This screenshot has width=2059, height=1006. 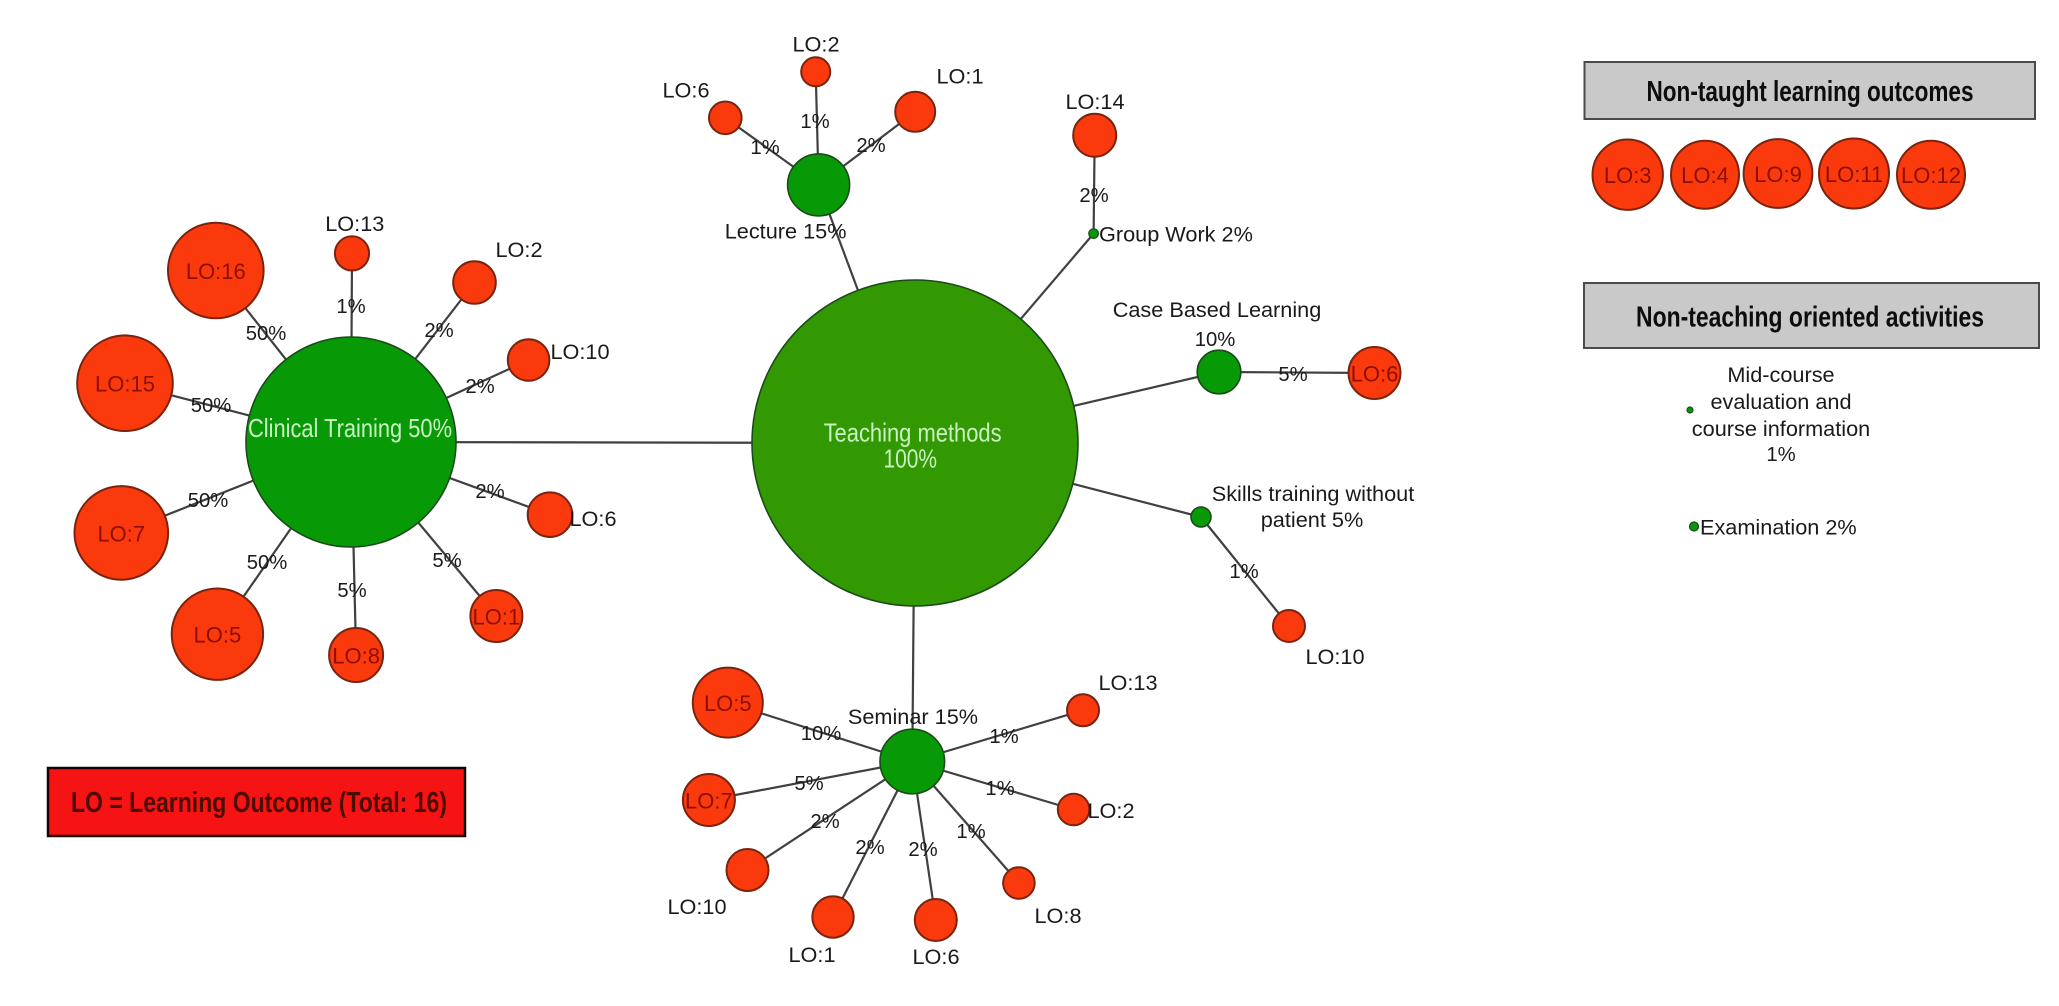 What do you see at coordinates (913, 716) in the screenshot?
I see `svg-text: Seminar 15%` at bounding box center [913, 716].